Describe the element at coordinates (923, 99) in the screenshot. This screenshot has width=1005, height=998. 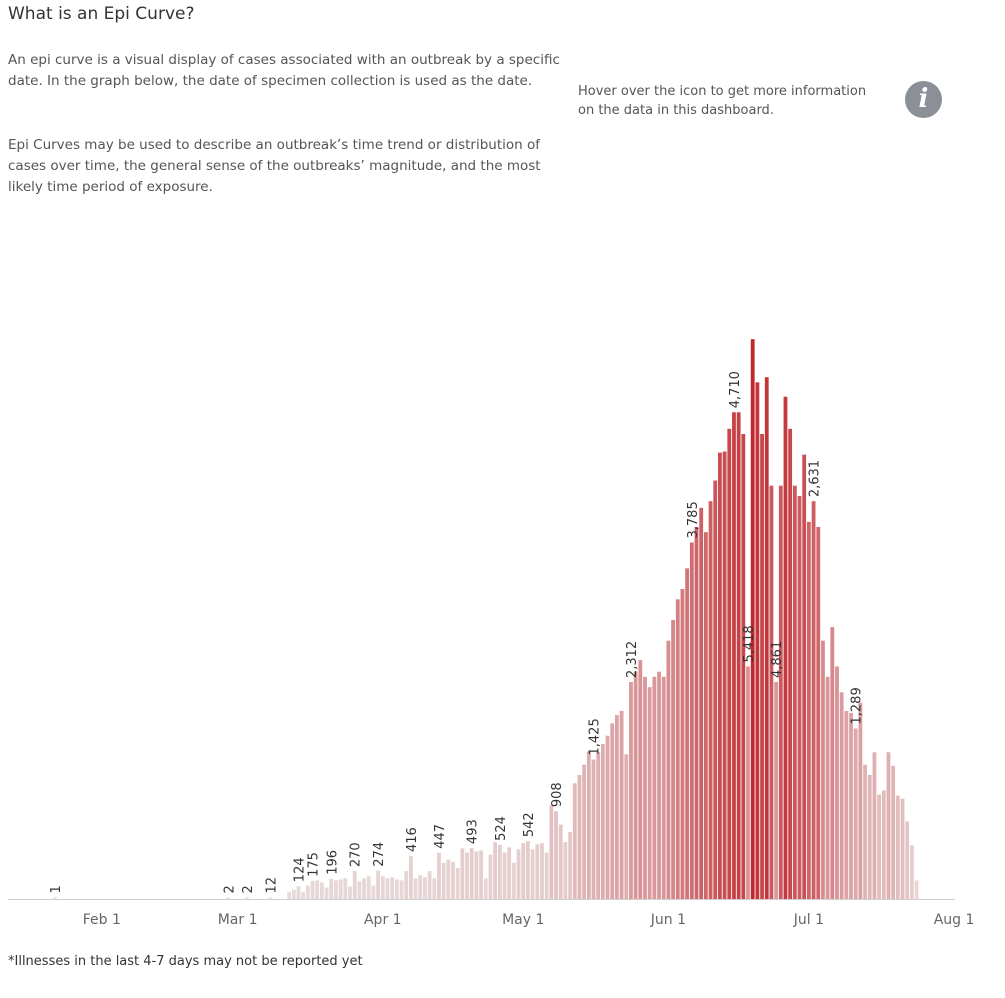
I see `info-icon: i` at that location.